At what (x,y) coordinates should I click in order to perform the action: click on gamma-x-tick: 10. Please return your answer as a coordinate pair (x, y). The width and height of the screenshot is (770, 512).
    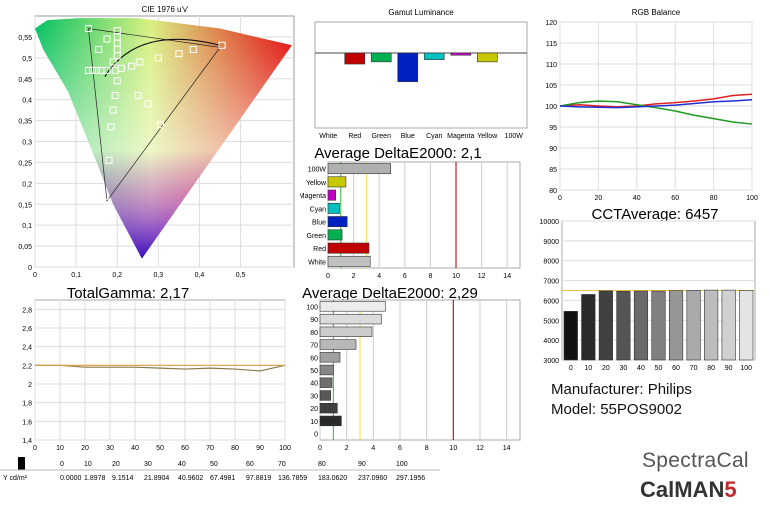
    Looking at the image, I should click on (60, 448).